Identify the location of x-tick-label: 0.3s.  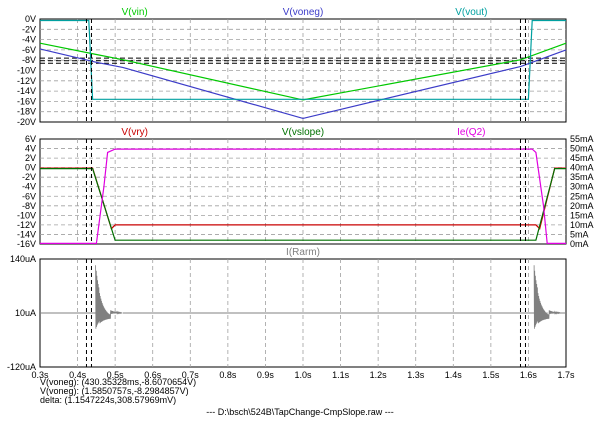
(40, 375).